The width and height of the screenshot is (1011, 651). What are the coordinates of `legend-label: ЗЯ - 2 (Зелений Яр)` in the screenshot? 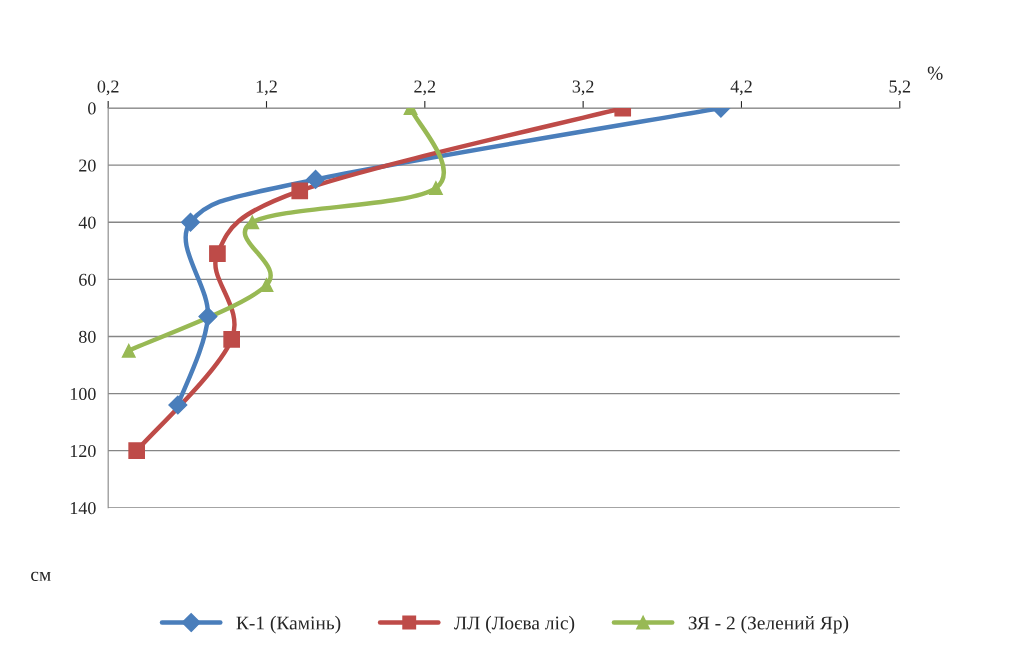 It's located at (768, 624).